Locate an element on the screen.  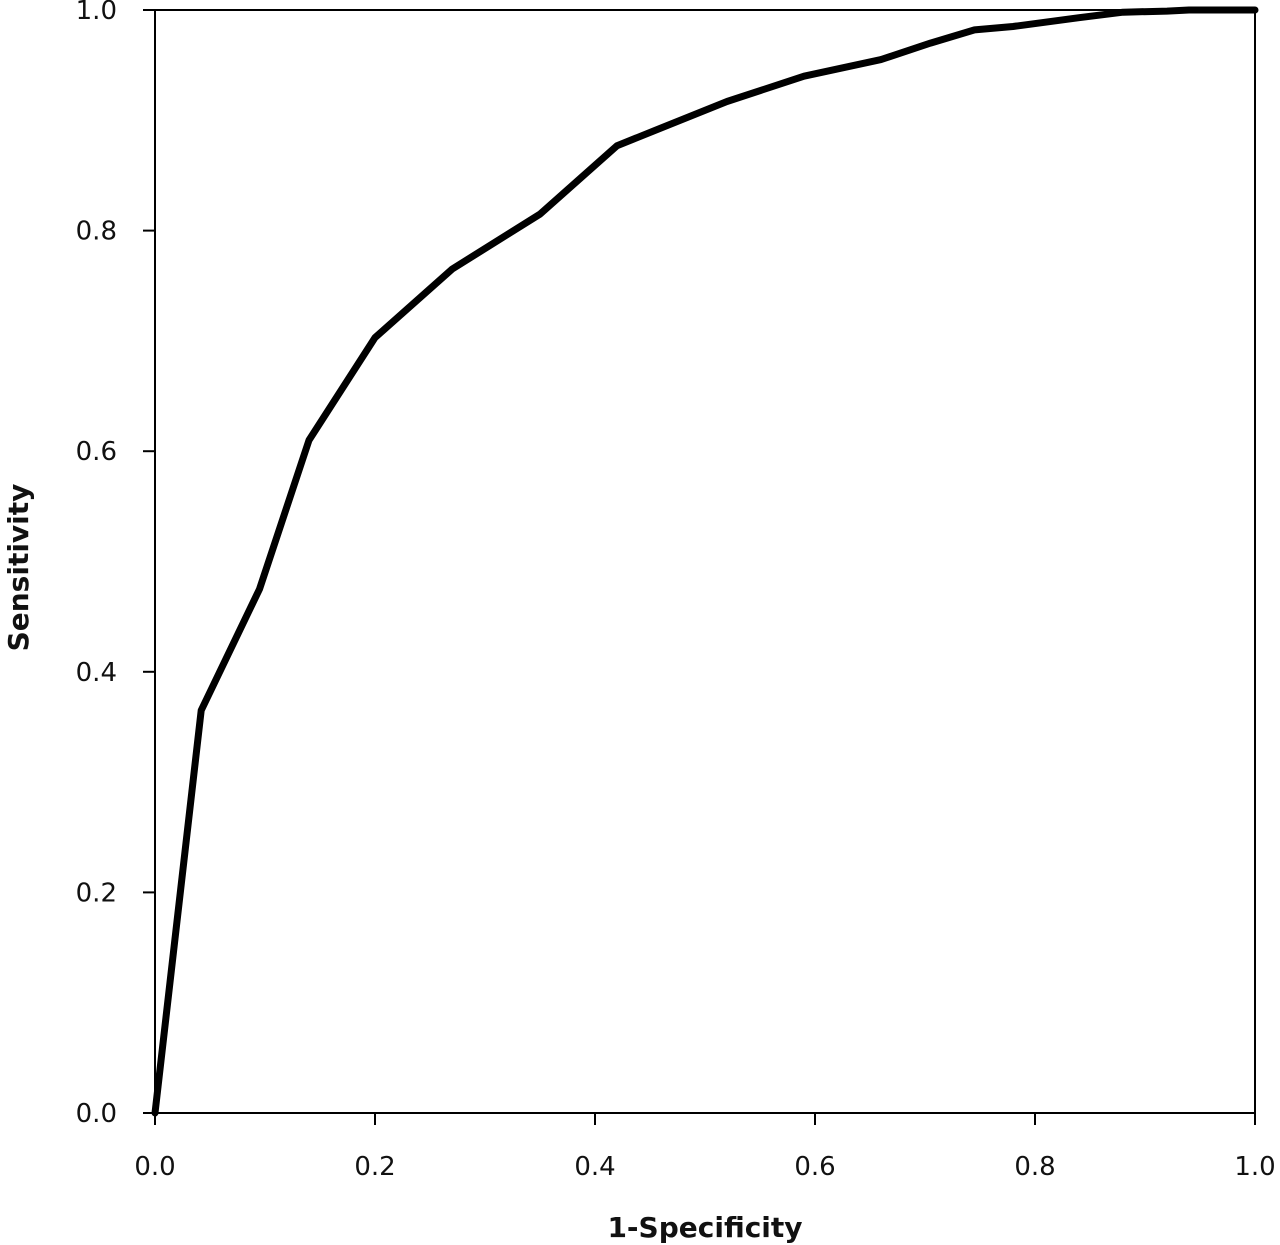
y-axis: 0.0 0.2 0.4 0.6 0.8 1.0 is located at coordinates (115, 564).